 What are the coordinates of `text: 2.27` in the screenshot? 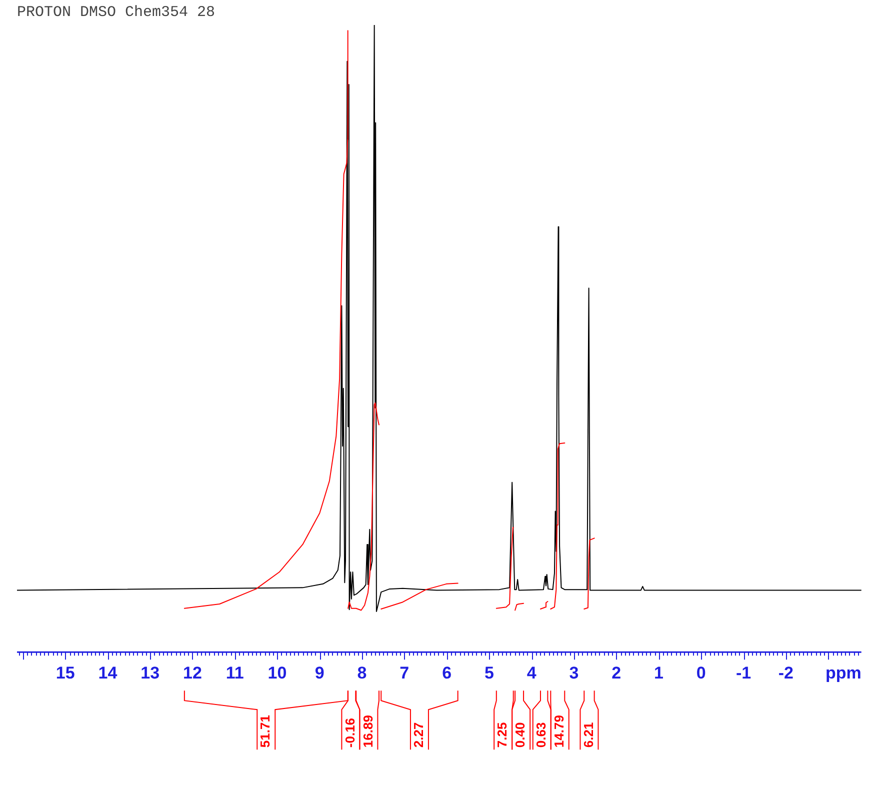 It's located at (418, 735).